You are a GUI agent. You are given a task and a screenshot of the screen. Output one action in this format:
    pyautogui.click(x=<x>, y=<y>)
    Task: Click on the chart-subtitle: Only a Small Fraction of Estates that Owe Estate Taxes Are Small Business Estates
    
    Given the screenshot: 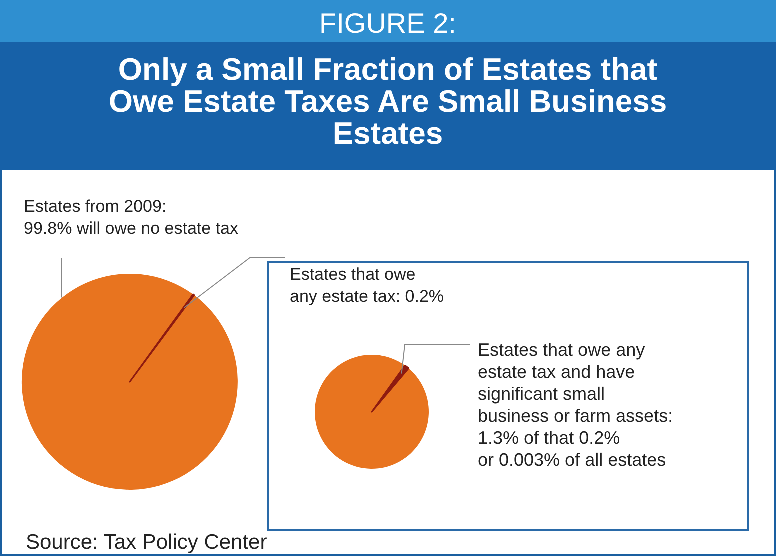 What is the action you would take?
    pyautogui.click(x=388, y=101)
    